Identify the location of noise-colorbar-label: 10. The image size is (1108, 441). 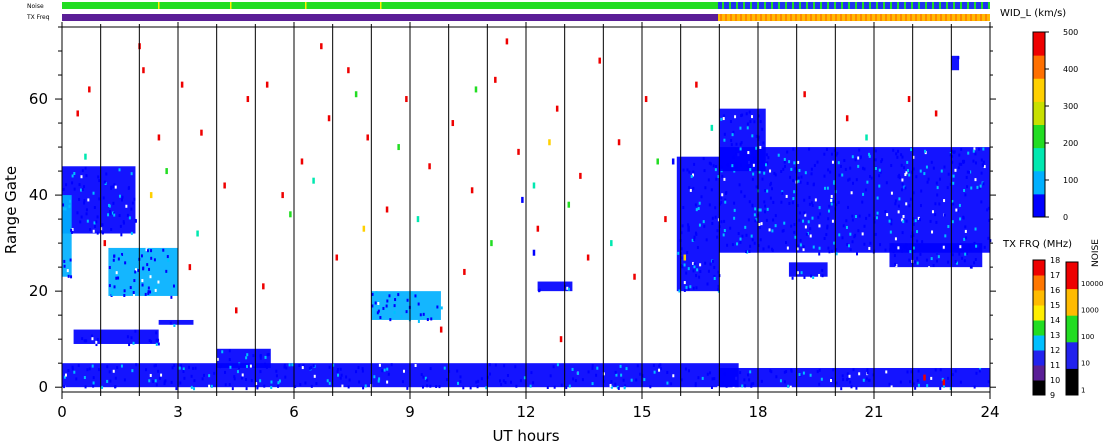
(1085, 364).